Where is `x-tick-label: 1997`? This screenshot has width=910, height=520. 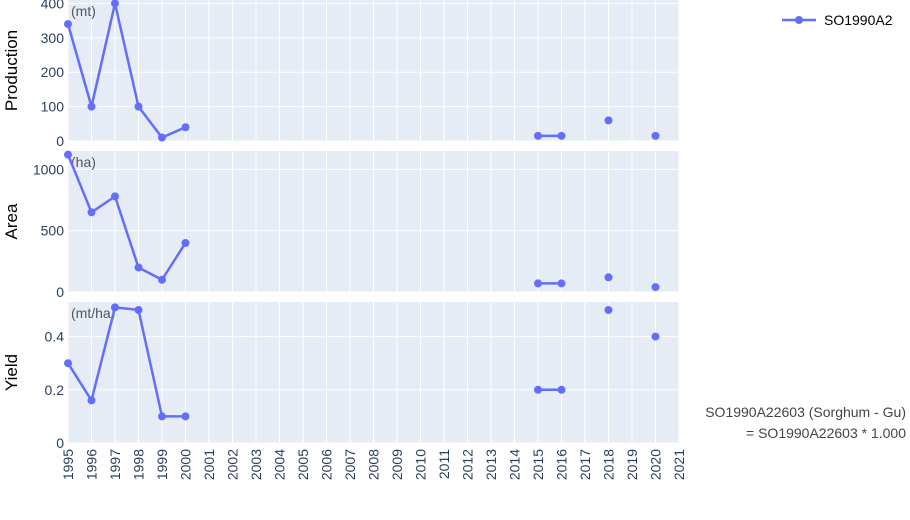
x-tick-label: 1997 is located at coordinates (115, 464).